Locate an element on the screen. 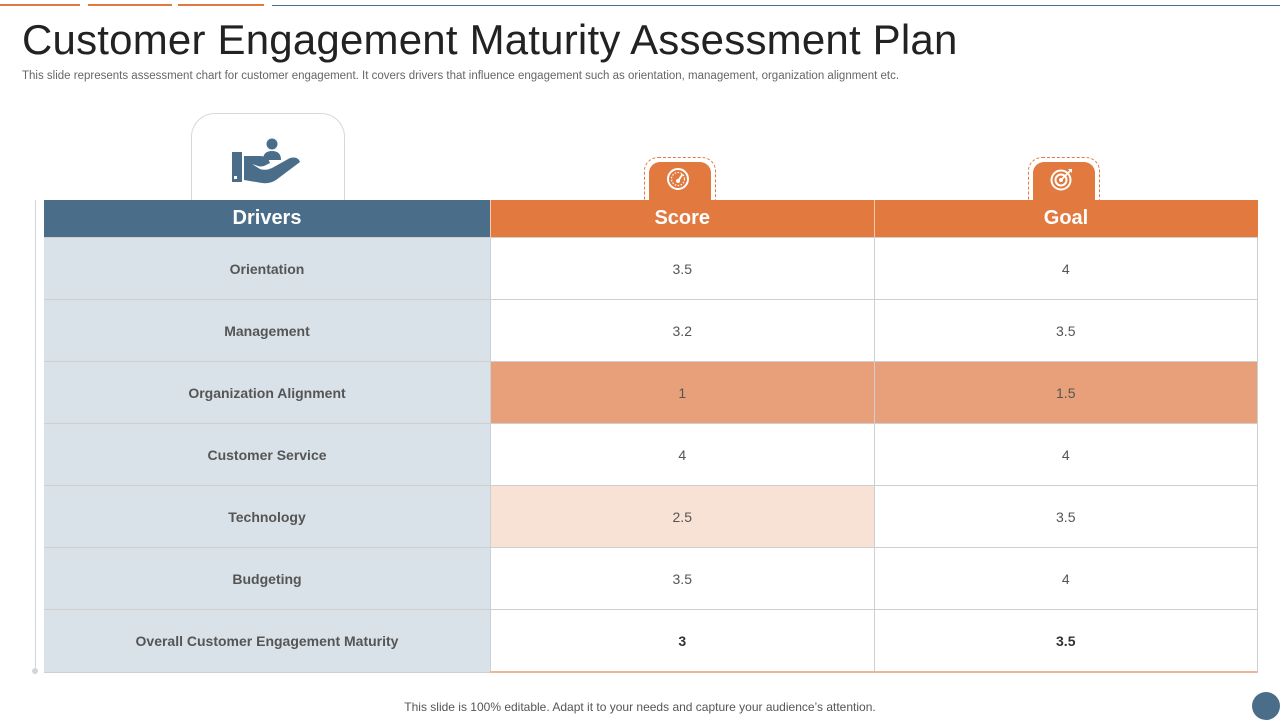 Image resolution: width=1280 pixels, height=720 pixels. corner-decoration is located at coordinates (1266, 706).